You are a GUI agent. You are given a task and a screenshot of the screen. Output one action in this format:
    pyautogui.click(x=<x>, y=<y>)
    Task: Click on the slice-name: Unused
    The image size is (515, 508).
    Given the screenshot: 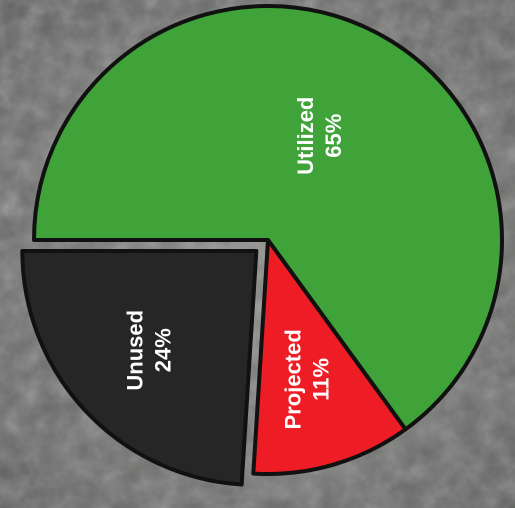 What is the action you would take?
    pyautogui.click(x=134, y=350)
    